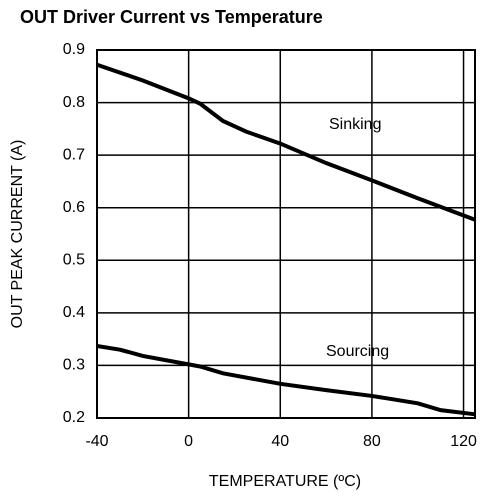 This screenshot has height=497, width=483. What do you see at coordinates (74, 207) in the screenshot?
I see `y-tick-label: 0.6` at bounding box center [74, 207].